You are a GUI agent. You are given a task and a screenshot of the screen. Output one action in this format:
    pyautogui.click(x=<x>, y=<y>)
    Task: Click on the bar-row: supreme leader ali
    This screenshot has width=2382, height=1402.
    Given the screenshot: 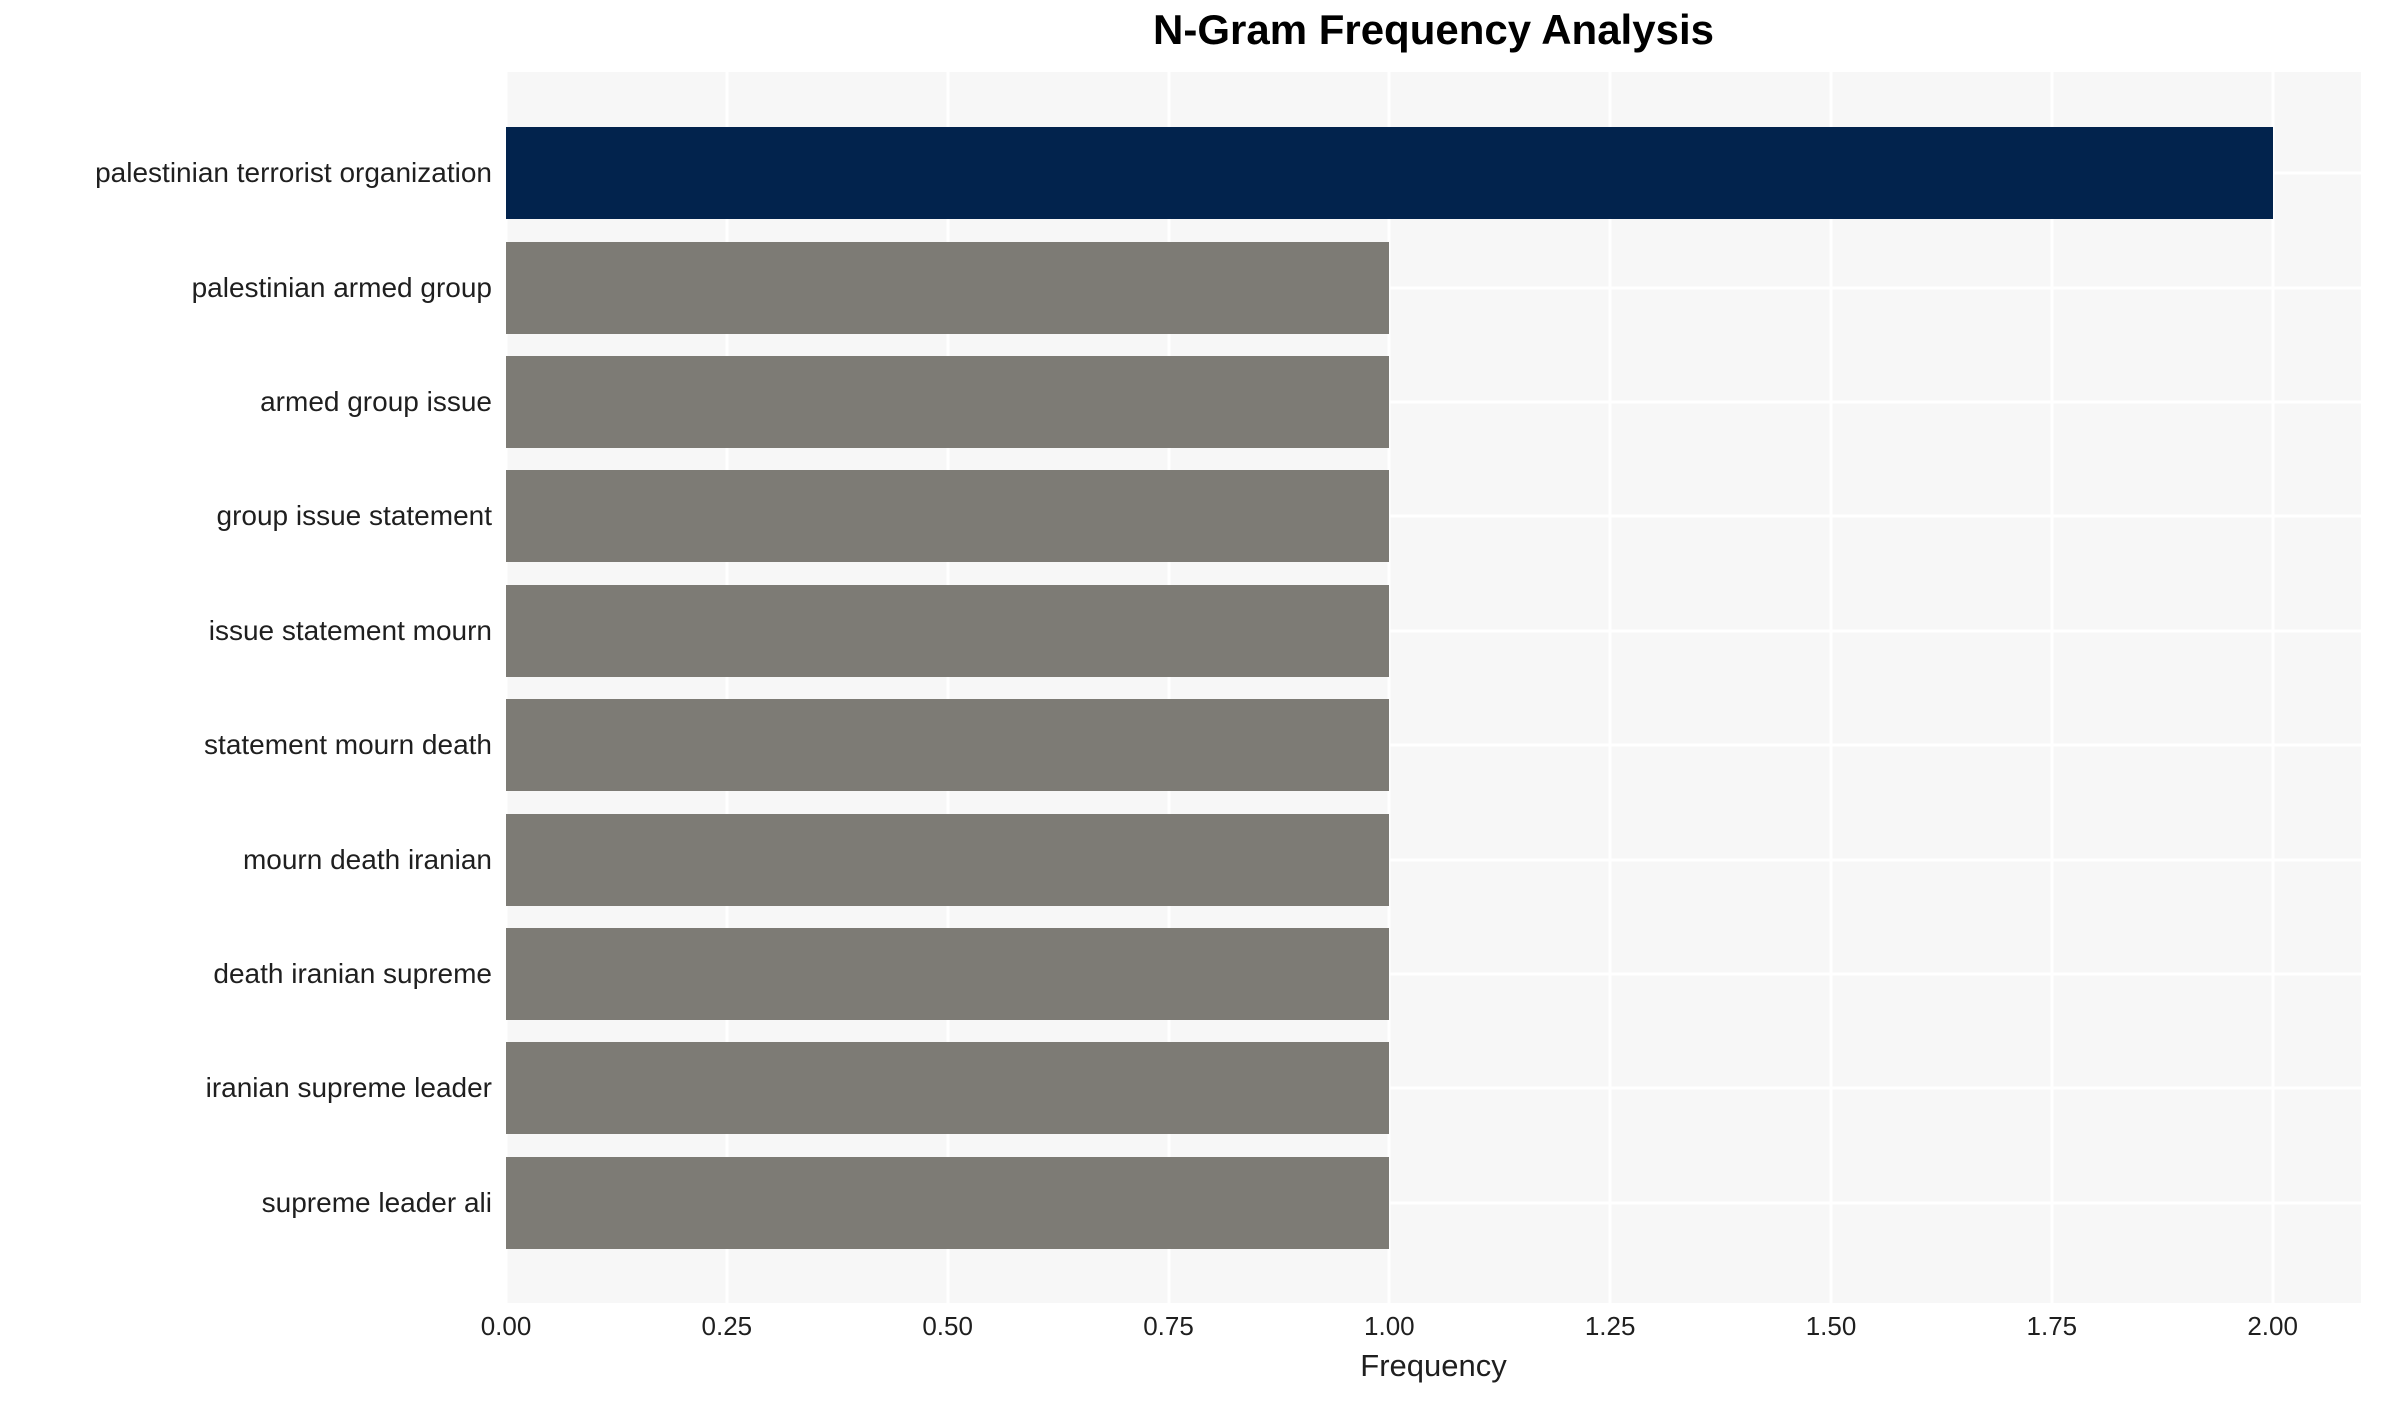 What is the action you would take?
    pyautogui.click(x=1180, y=1203)
    